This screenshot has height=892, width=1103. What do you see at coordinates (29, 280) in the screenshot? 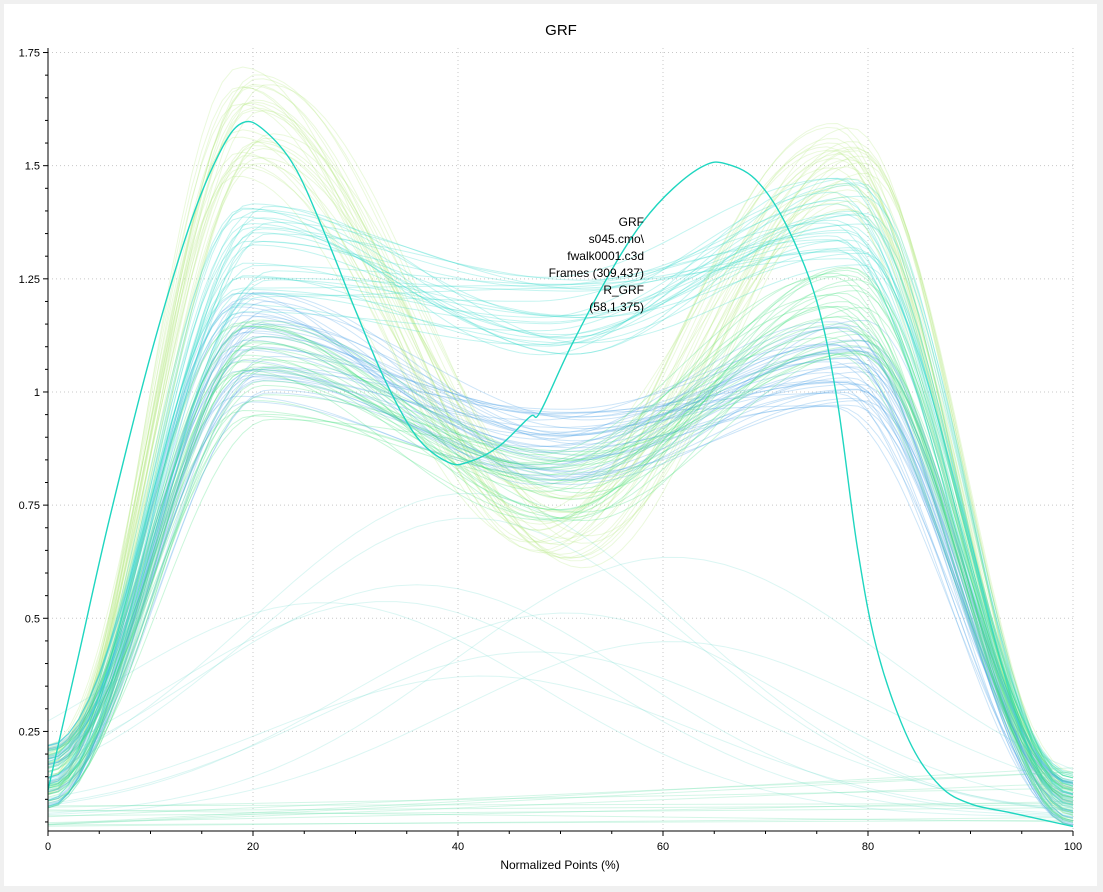
I see `y-tick-label: 1.25` at bounding box center [29, 280].